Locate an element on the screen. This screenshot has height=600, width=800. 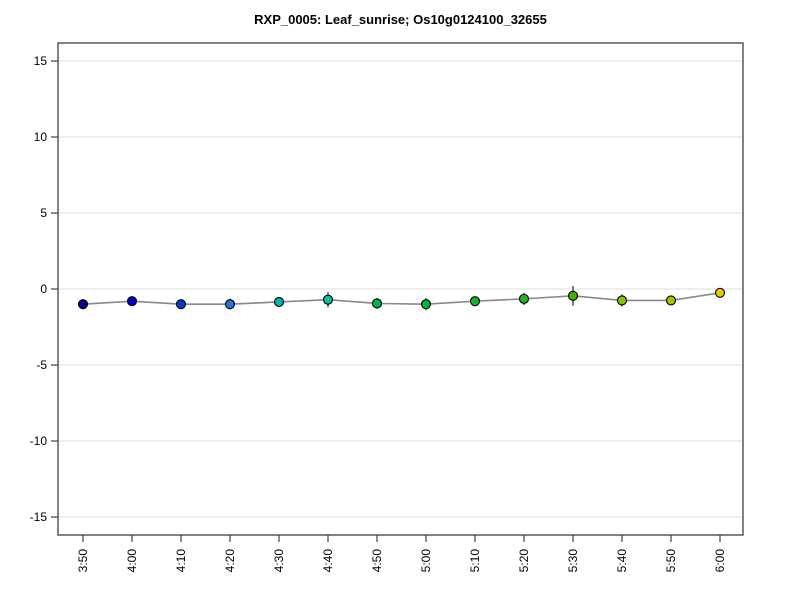
y-tick-label: 5 is located at coordinates (43, 213).